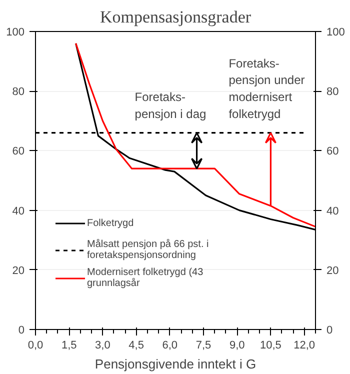 Image resolution: width=350 pixels, height=374 pixels. Describe the element at coordinates (305, 346) in the screenshot. I see `x-tick-label: 12,0` at that location.